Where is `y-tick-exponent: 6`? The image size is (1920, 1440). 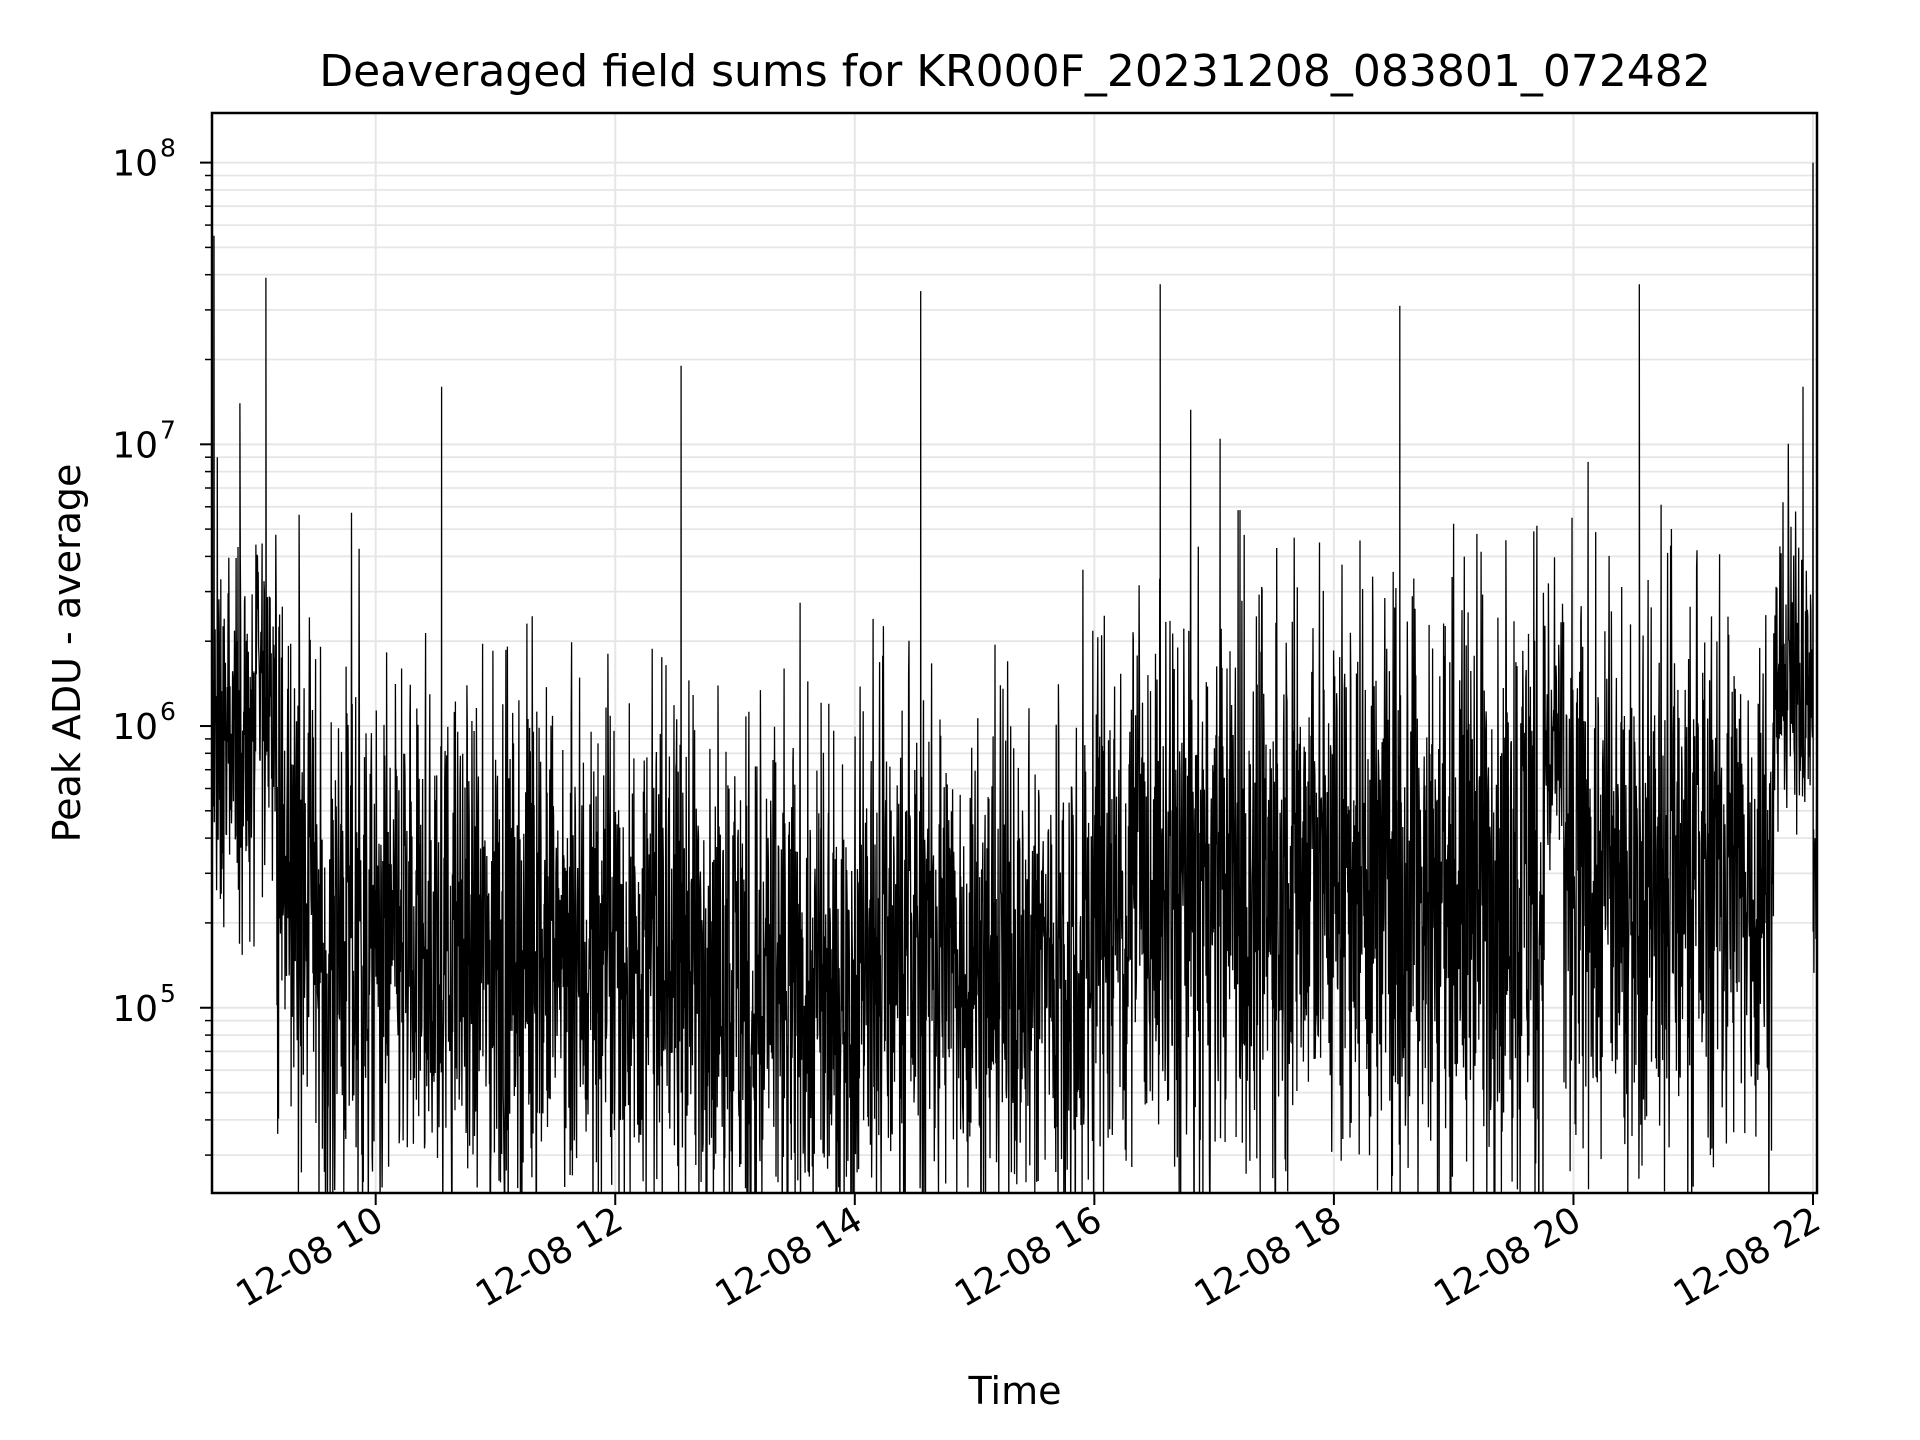 y-tick-exponent: 6 is located at coordinates (168, 711).